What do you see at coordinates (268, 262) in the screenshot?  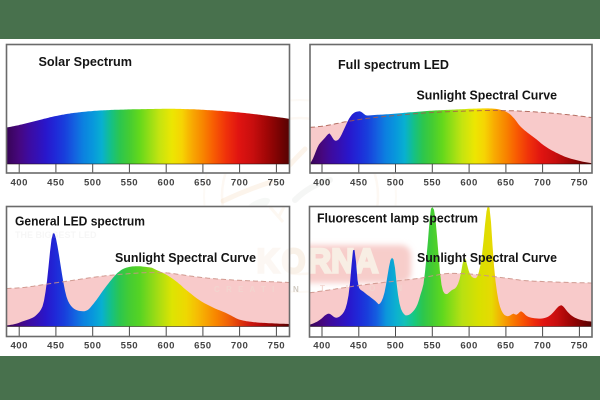 I see `svg-text: K` at bounding box center [268, 262].